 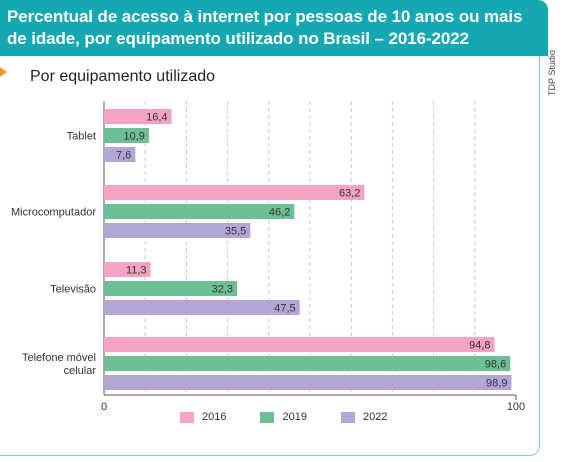 I want to click on legend-item-2019: 2019, so click(x=283, y=417).